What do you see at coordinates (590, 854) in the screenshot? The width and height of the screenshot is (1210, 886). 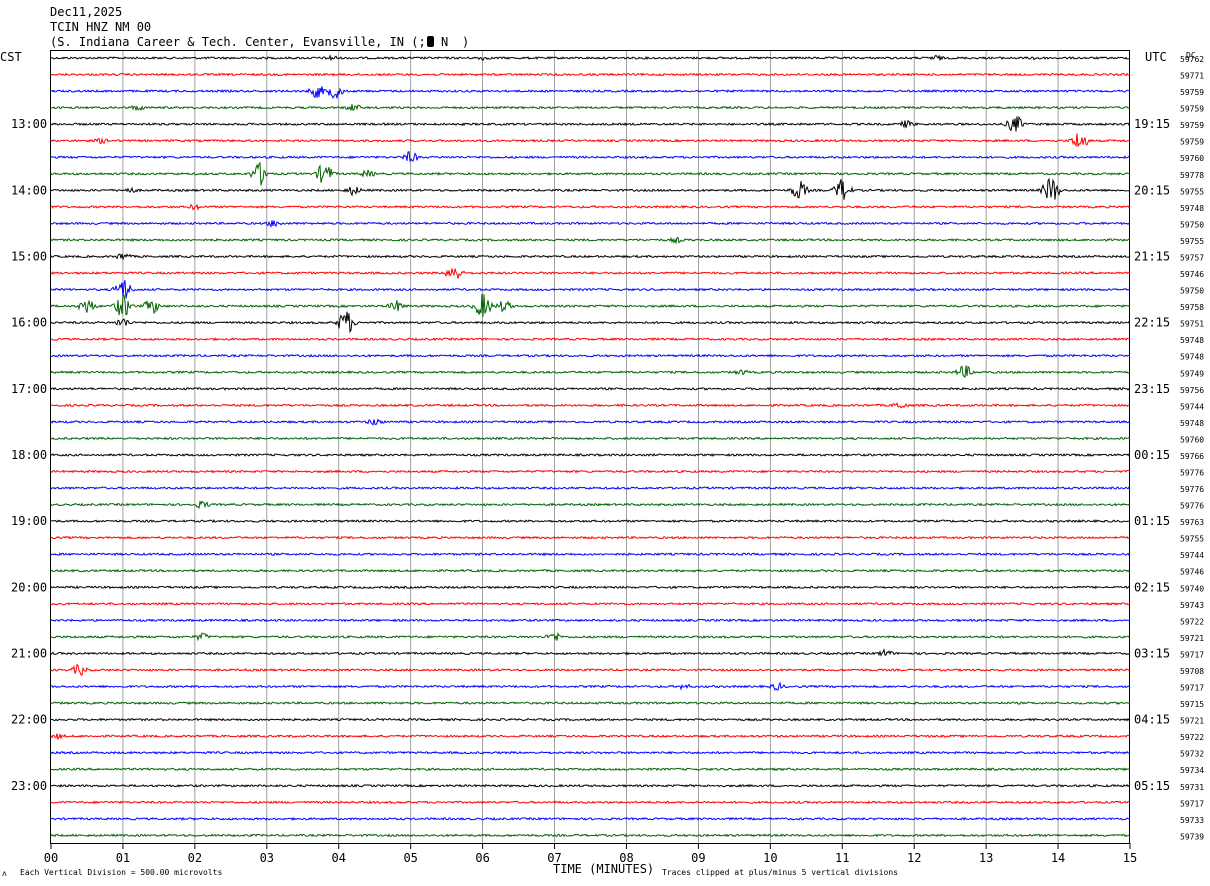 I see `x-axis: 00 01 02 03 04 05 06 07 08 09 10 11 12 13 14 15` at bounding box center [590, 854].